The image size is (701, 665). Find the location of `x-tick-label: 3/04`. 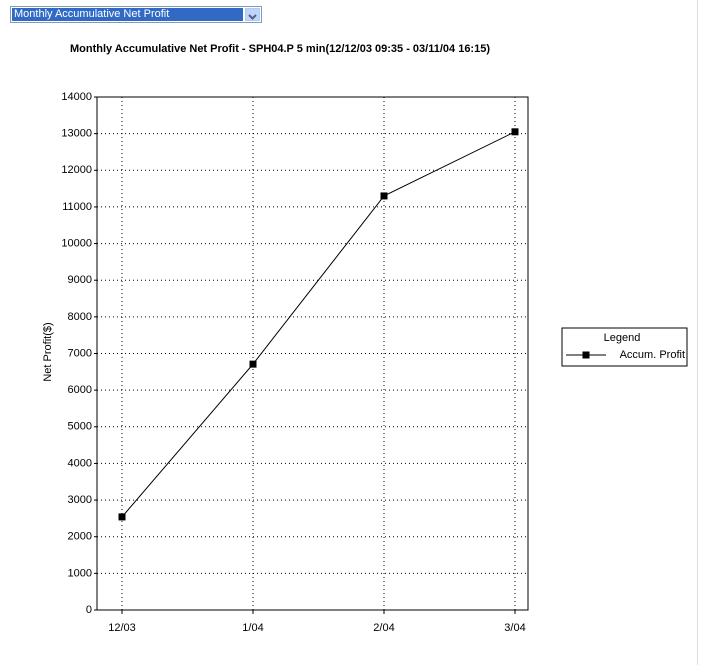

x-tick-label: 3/04 is located at coordinates (514, 628).